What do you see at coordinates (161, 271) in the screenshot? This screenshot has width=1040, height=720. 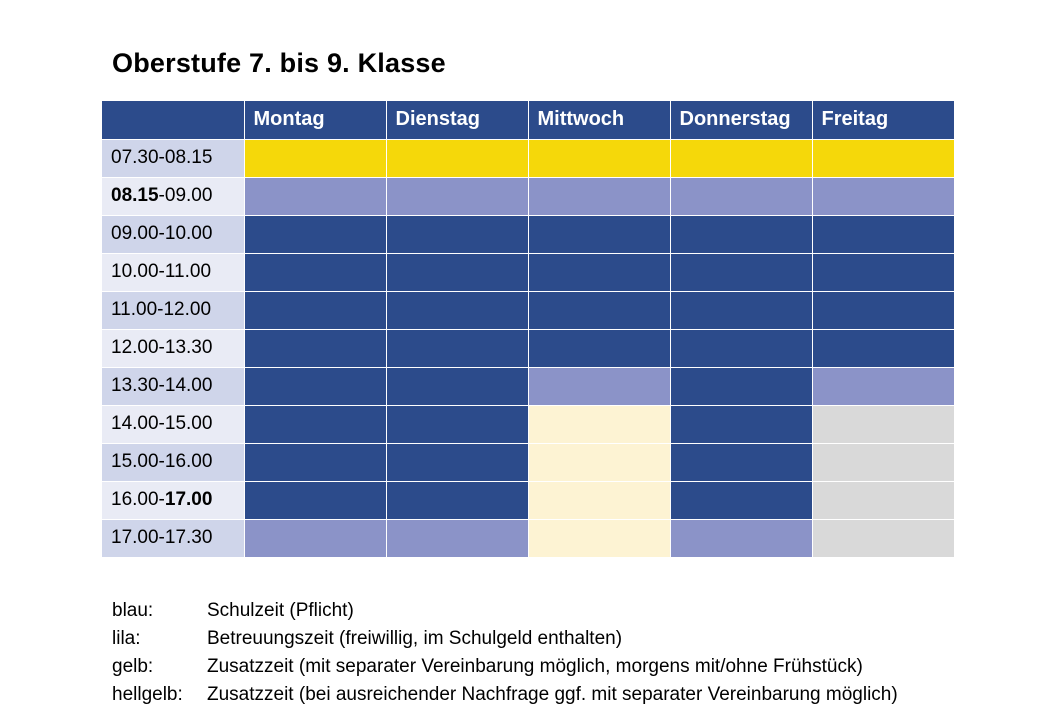 I see `time-slot-text: 10.00-11.00` at bounding box center [161, 271].